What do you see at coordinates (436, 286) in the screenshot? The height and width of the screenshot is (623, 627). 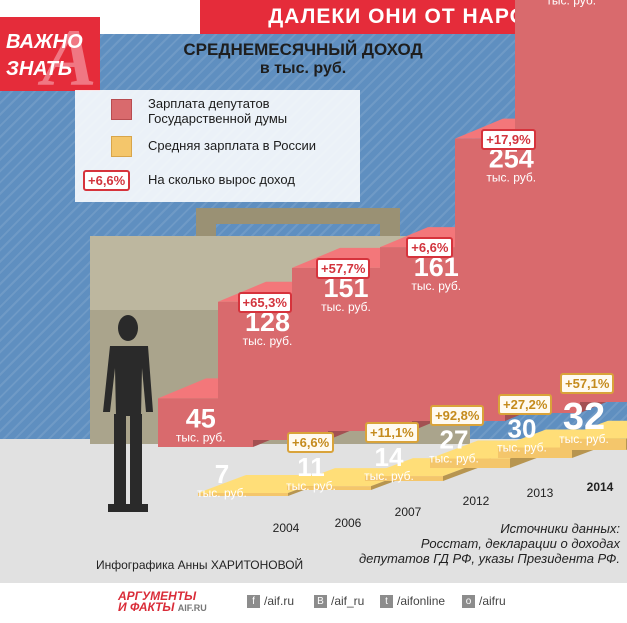 I see `deputy-unit-2012: тыс. руб.` at bounding box center [436, 286].